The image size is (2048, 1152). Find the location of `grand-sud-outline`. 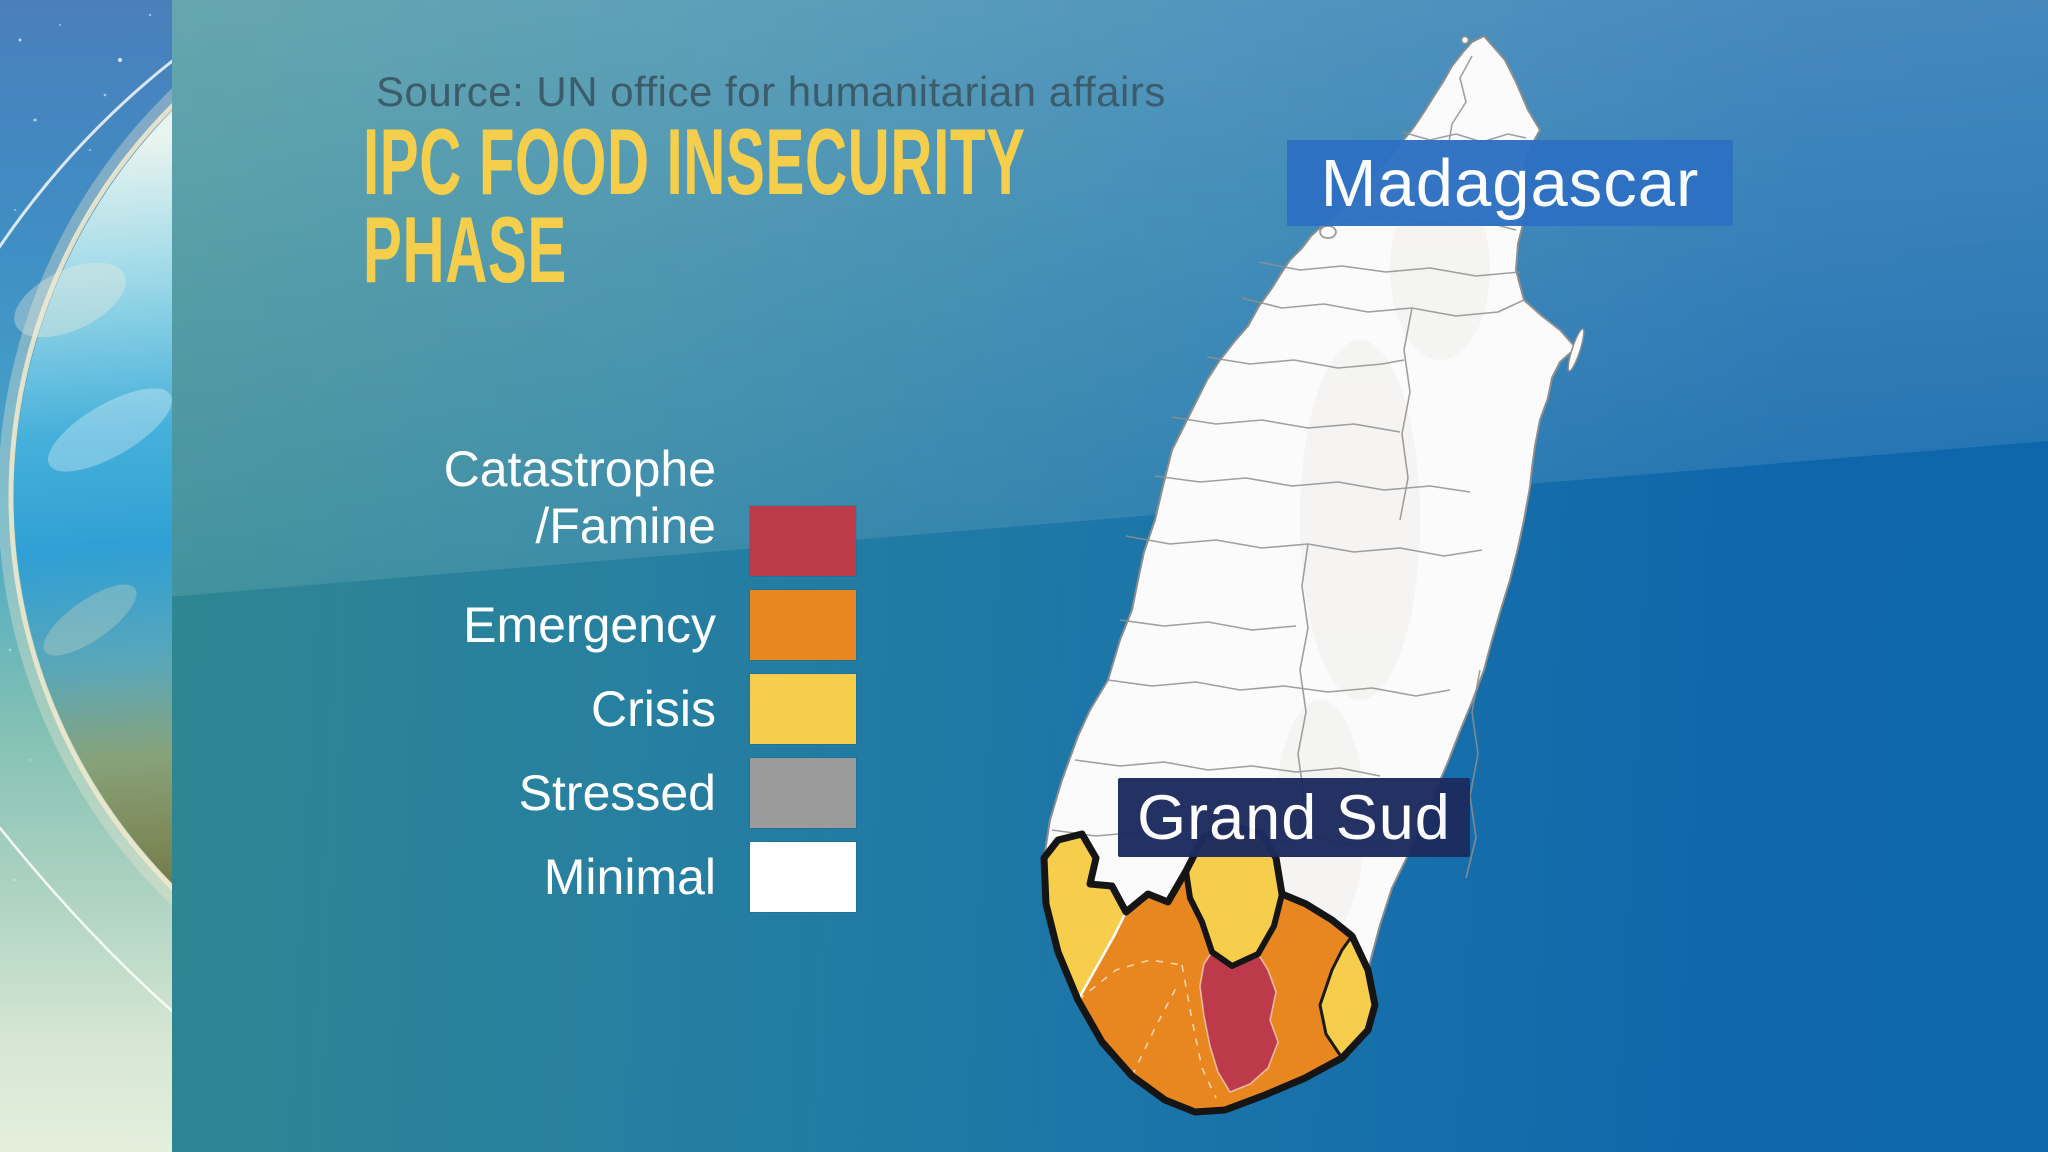

grand-sud-outline is located at coordinates (1209, 969).